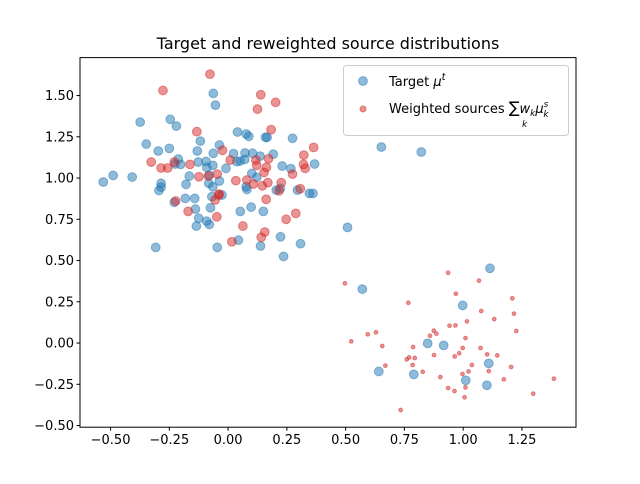  What do you see at coordinates (59, 220) in the screenshot?
I see `y-tick-label: 0.75` at bounding box center [59, 220].